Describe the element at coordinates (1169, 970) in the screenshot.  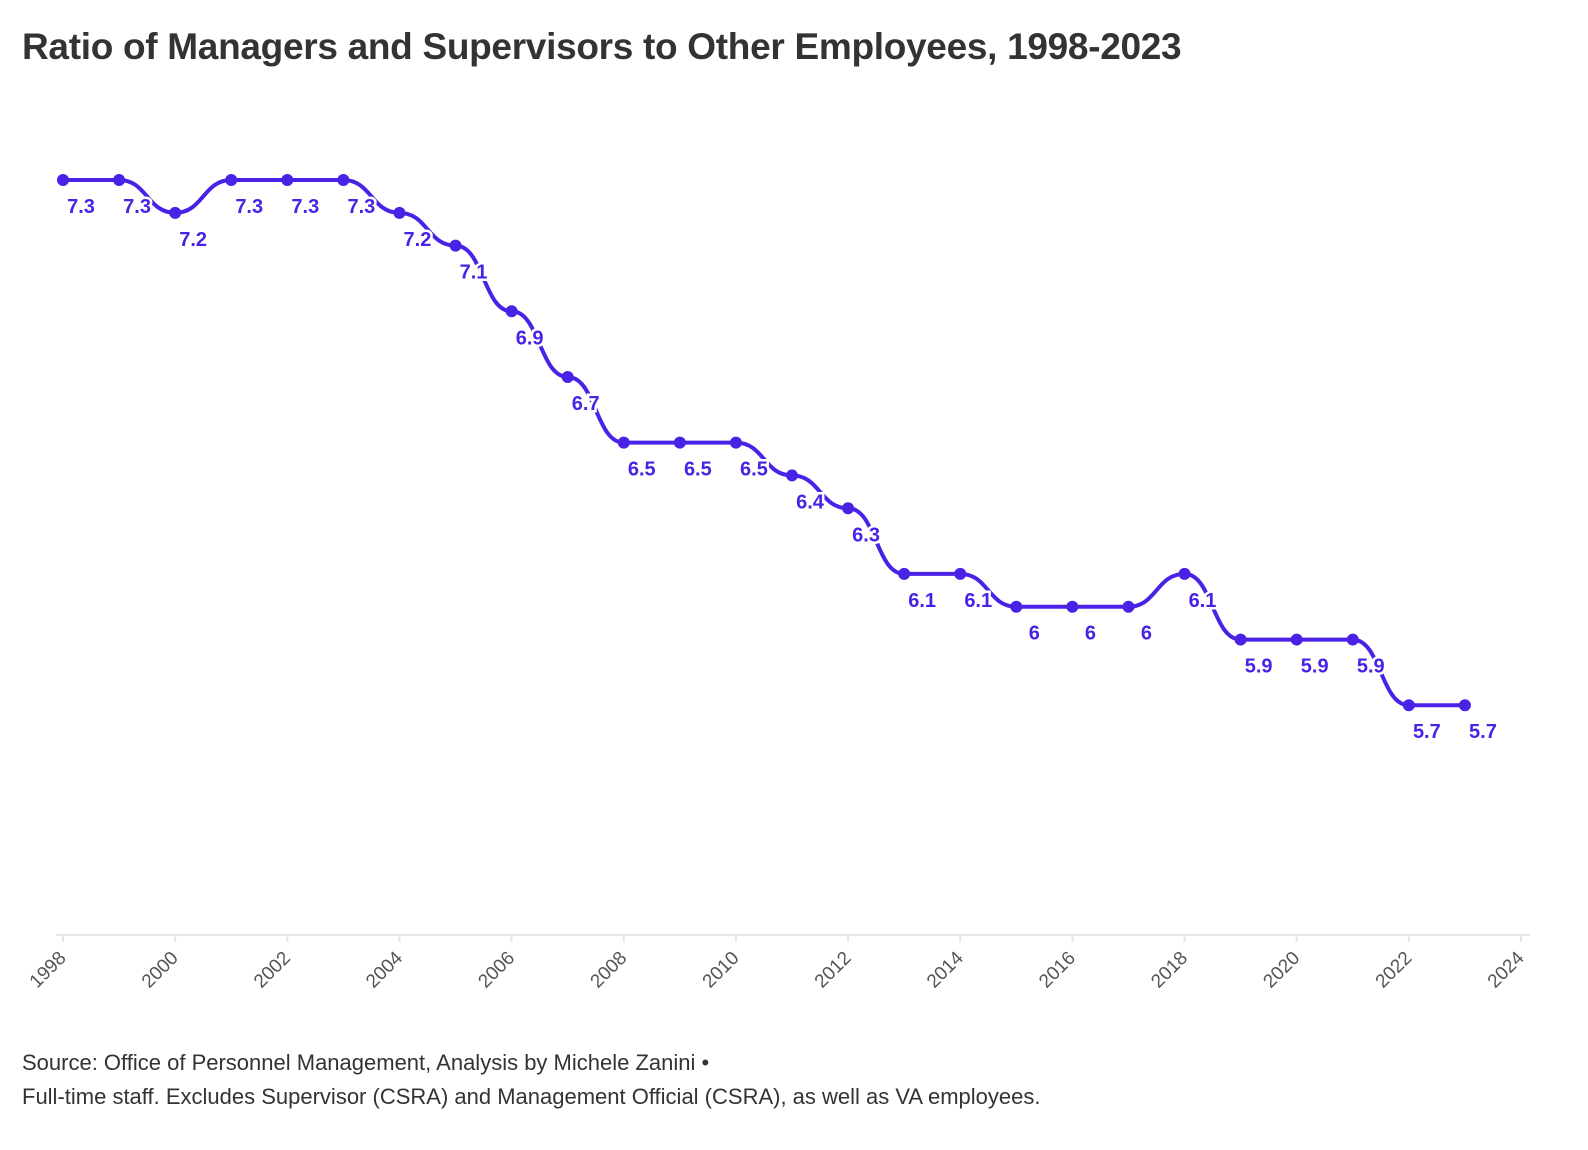
I see `x-tick-label: 2018` at that location.